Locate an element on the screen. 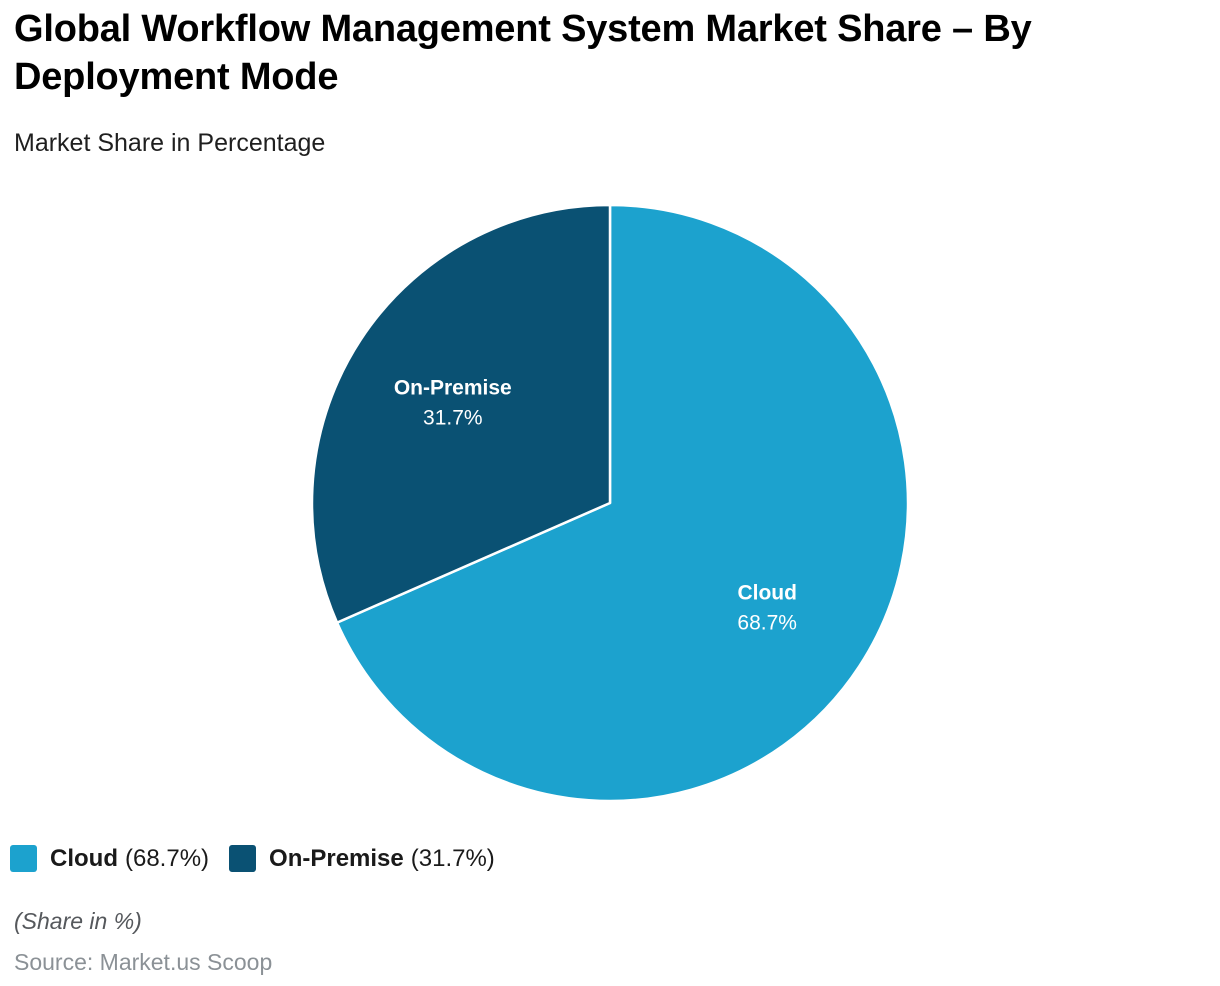 This screenshot has width=1220, height=986. source-label: Source: Market.us Scoop is located at coordinates (143, 962).